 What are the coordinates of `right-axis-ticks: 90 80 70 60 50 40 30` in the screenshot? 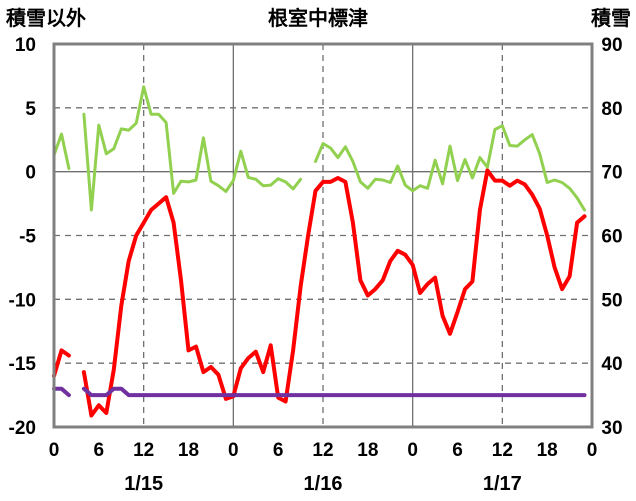 It's located at (611, 237).